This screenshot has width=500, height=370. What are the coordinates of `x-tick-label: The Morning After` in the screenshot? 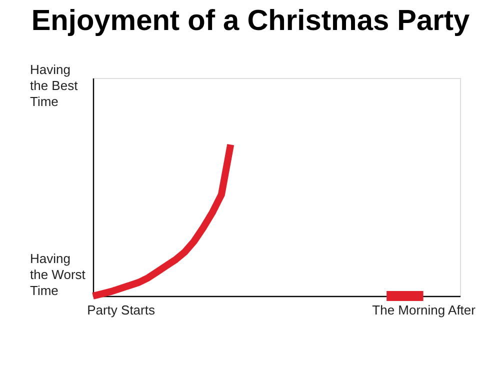 It's located at (424, 310).